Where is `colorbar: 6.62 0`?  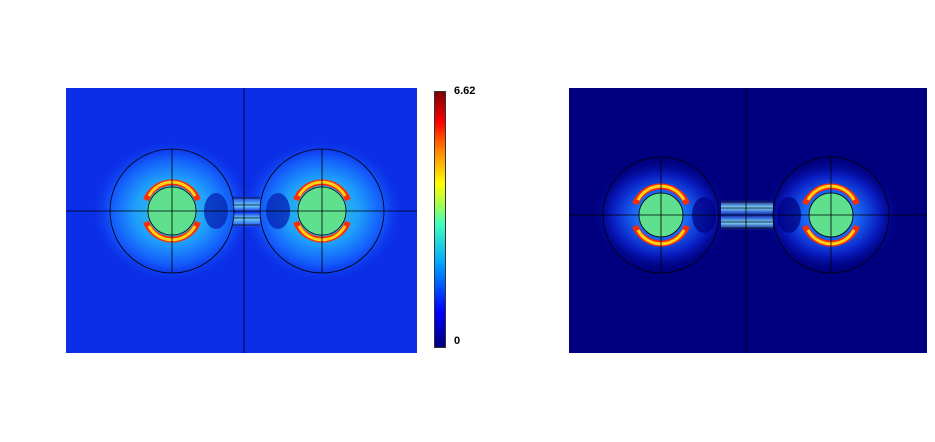 colorbar: 6.62 0 is located at coordinates (464, 218).